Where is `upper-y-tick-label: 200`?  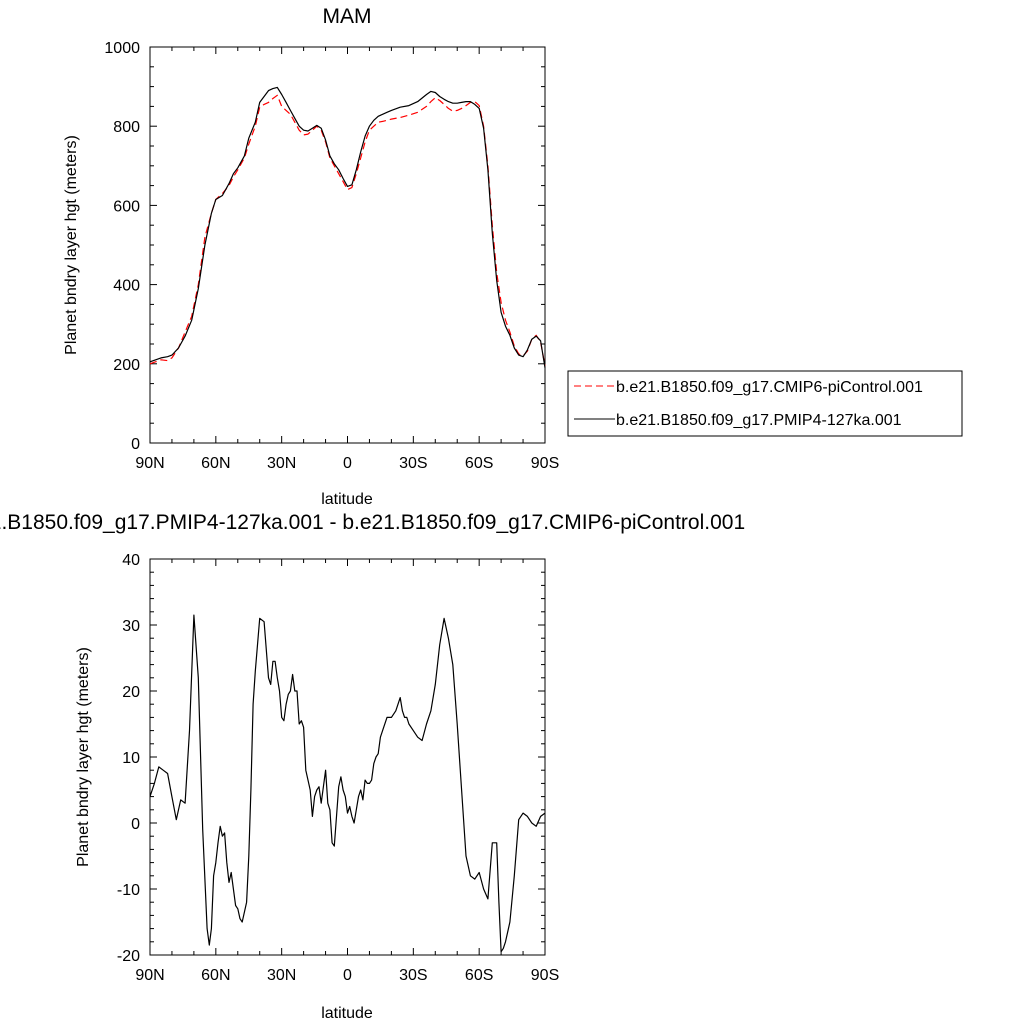 upper-y-tick-label: 200 is located at coordinates (126, 365).